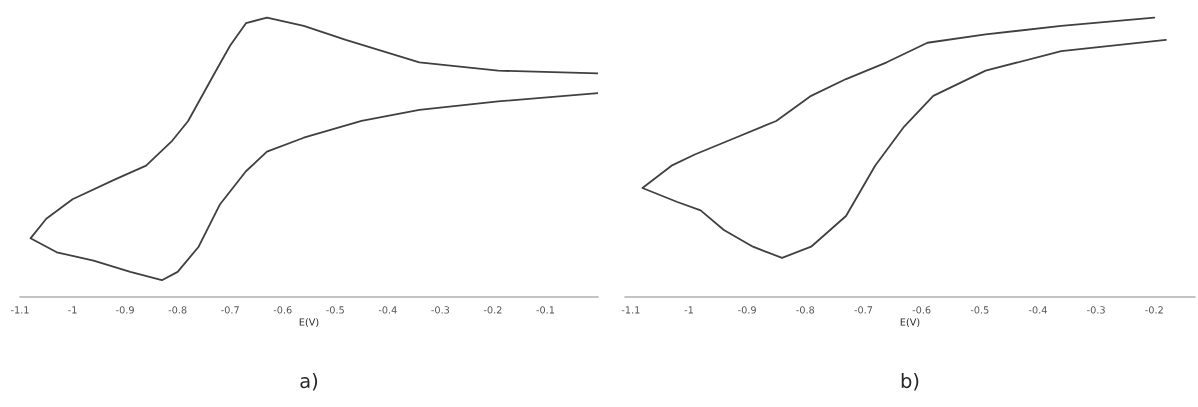 The height and width of the screenshot is (407, 1198). What do you see at coordinates (910, 382) in the screenshot?
I see `text: b)` at bounding box center [910, 382].